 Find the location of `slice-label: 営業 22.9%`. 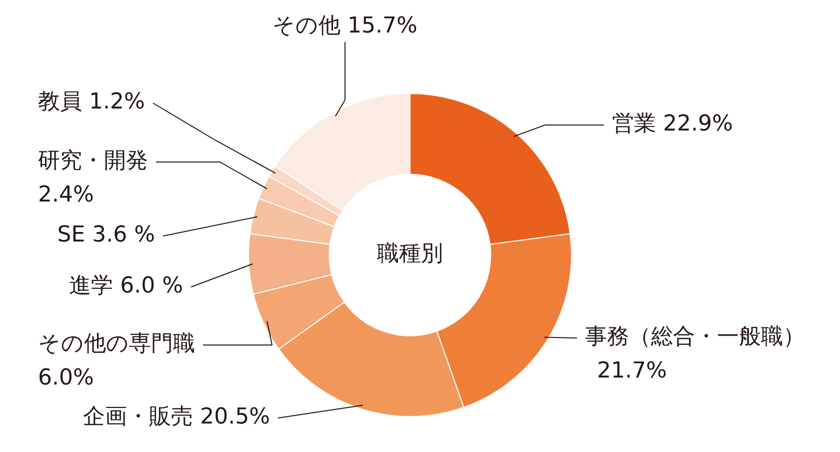

slice-label: 営業 22.9% is located at coordinates (672, 124).